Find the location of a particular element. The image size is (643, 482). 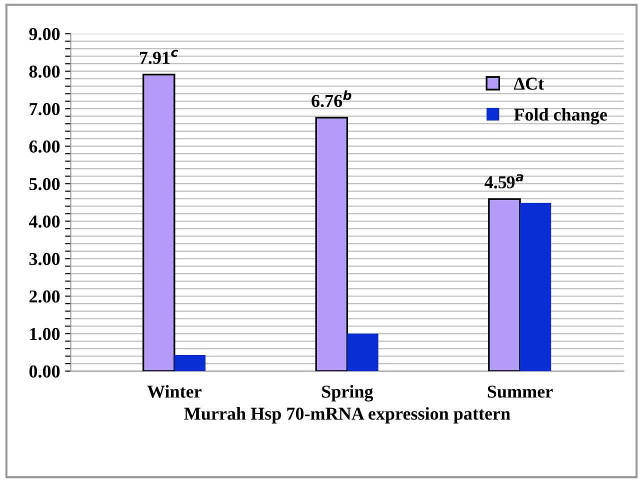

x-tick-label: Winter is located at coordinates (174, 391).